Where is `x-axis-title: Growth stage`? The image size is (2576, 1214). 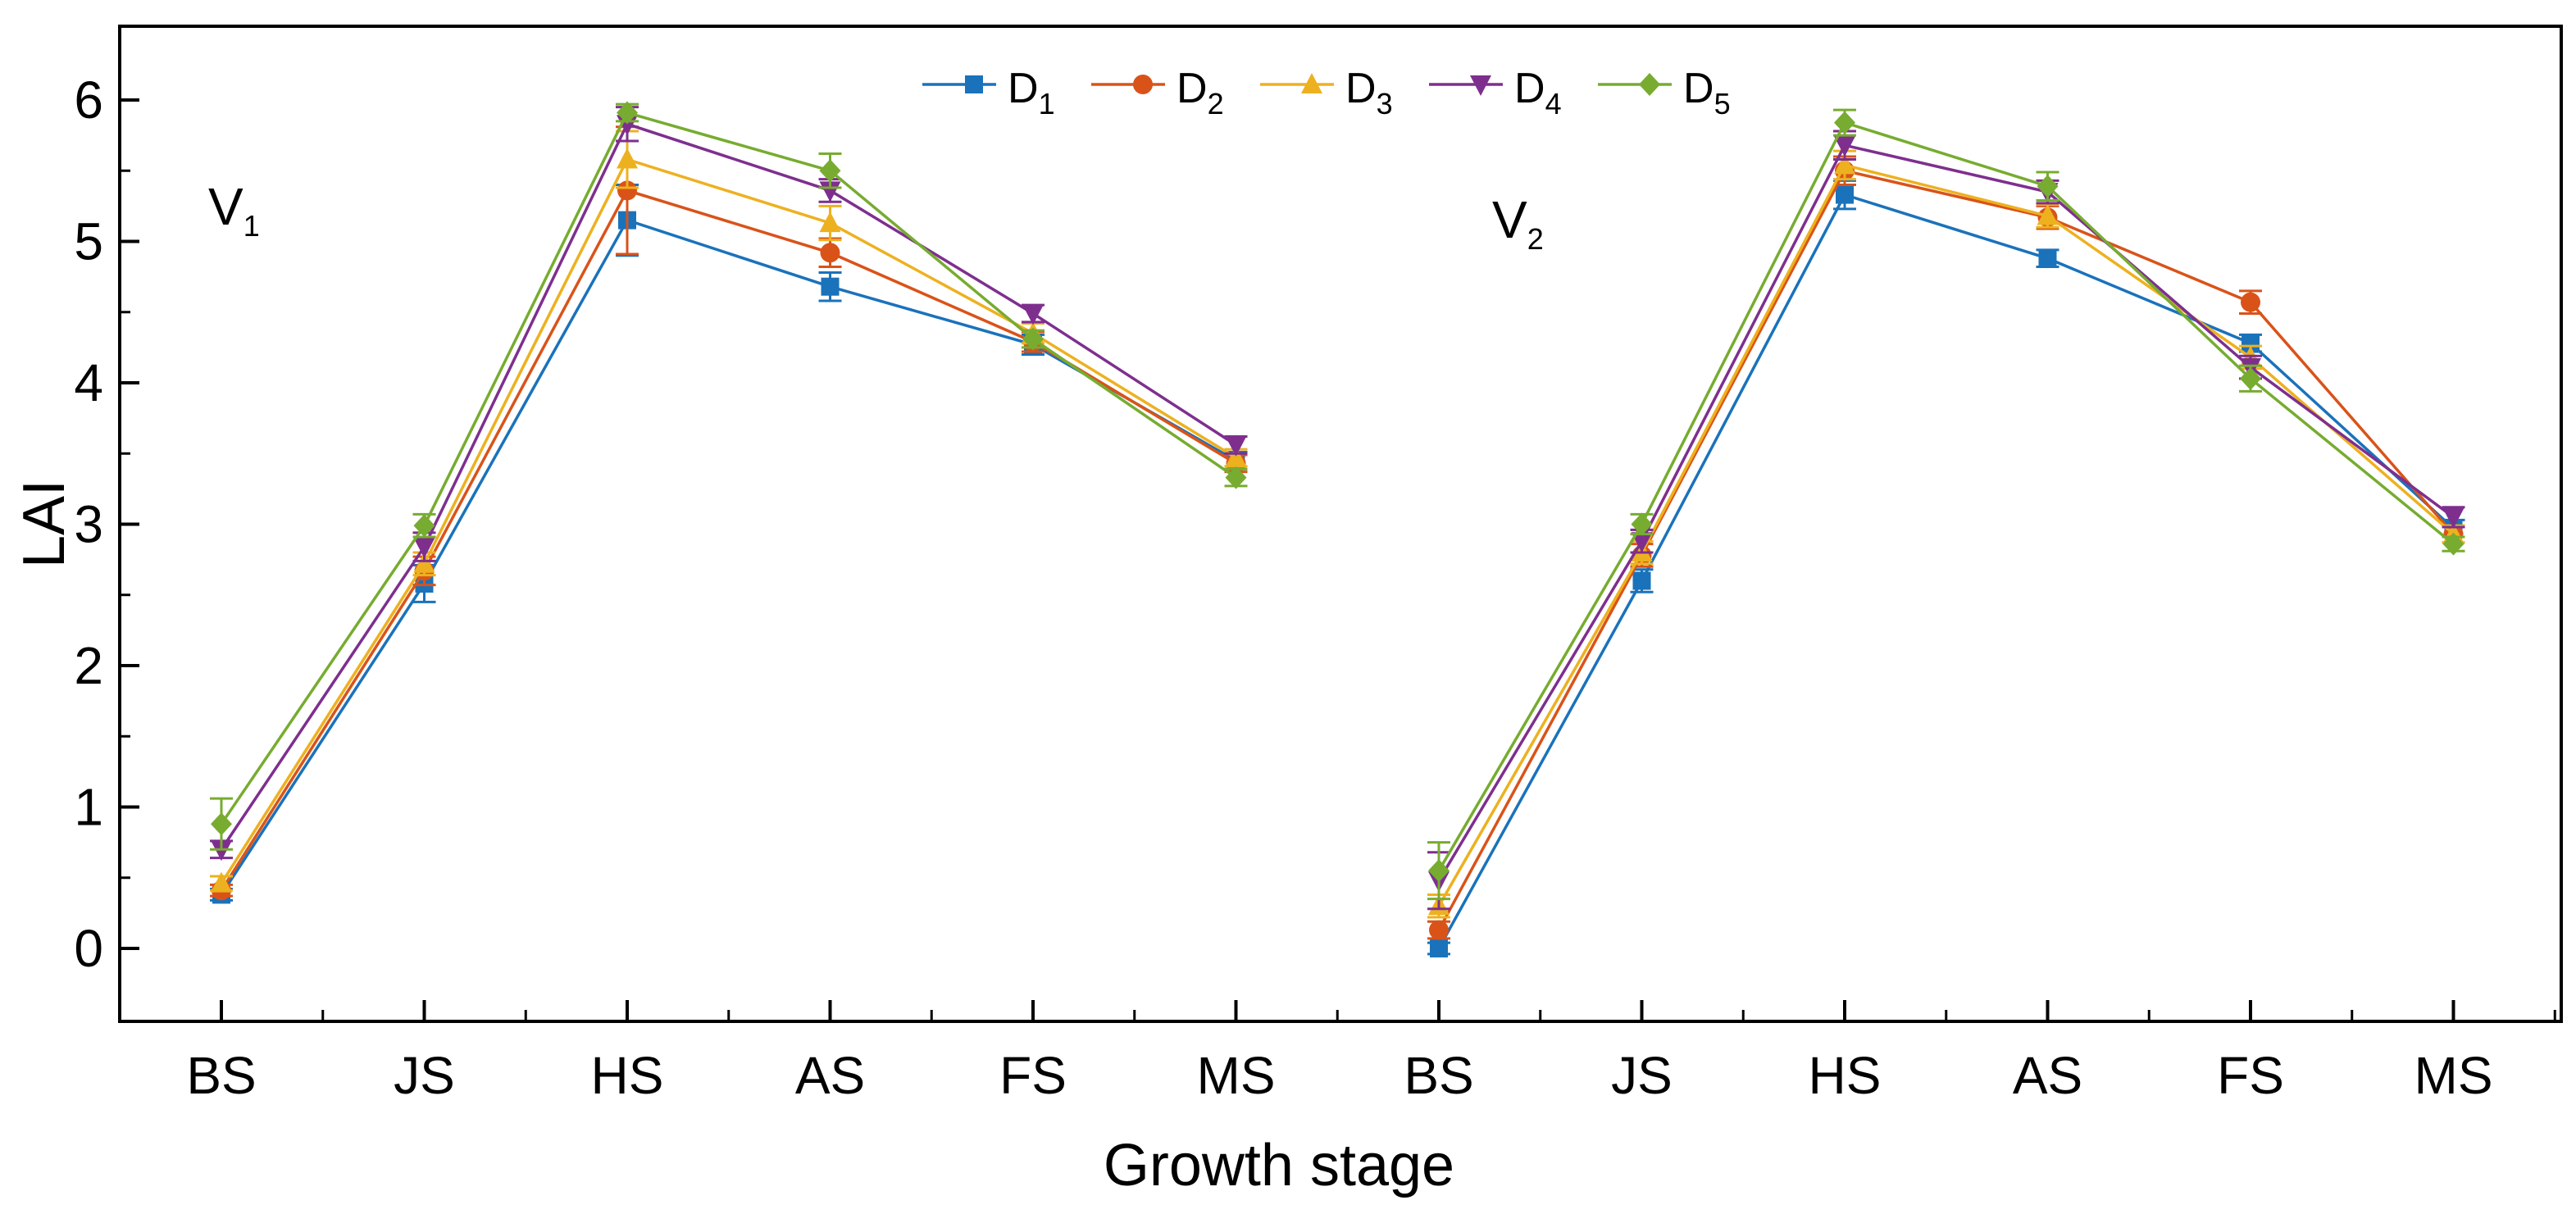
x-axis-title: Growth stage is located at coordinates (1279, 1165).